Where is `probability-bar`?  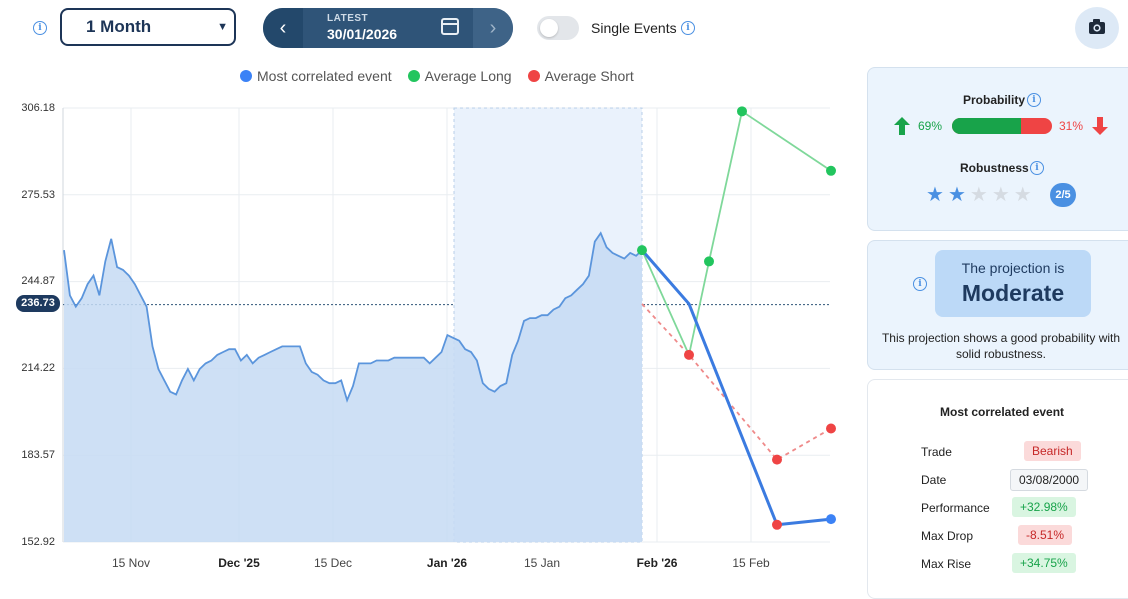 probability-bar is located at coordinates (1002, 126).